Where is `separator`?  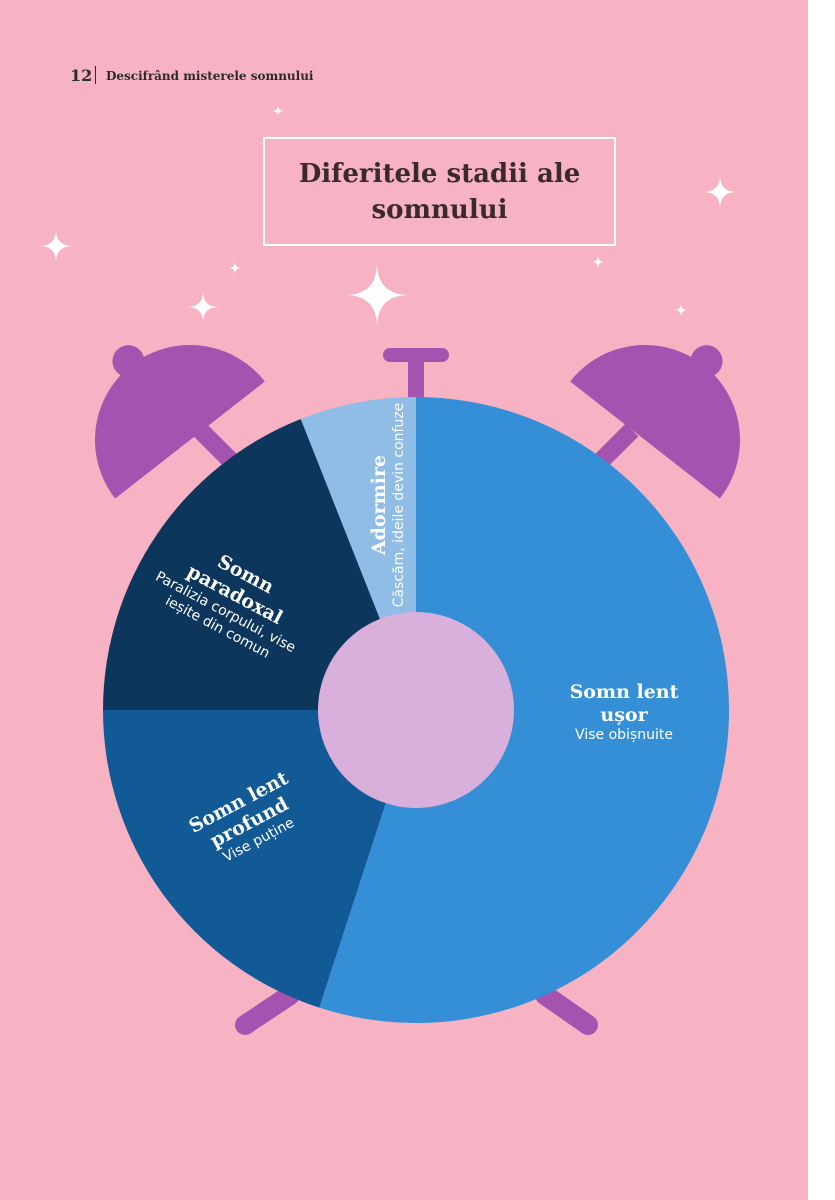 separator is located at coordinates (95, 75).